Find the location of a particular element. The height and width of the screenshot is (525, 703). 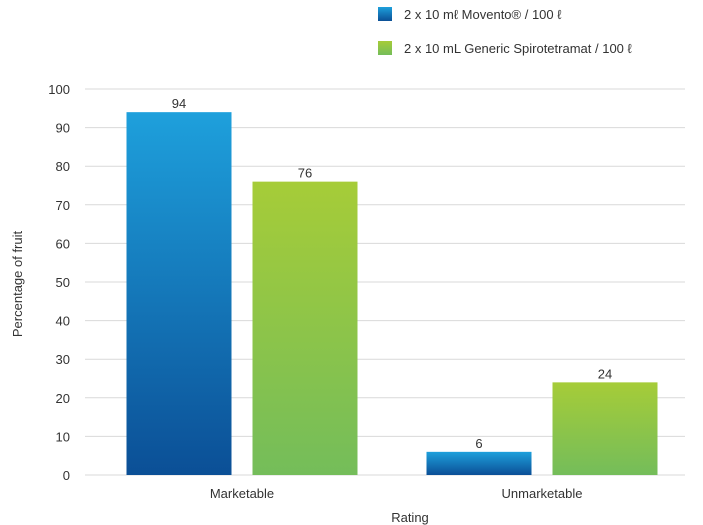

bar-marketable-movento is located at coordinates (179, 293).